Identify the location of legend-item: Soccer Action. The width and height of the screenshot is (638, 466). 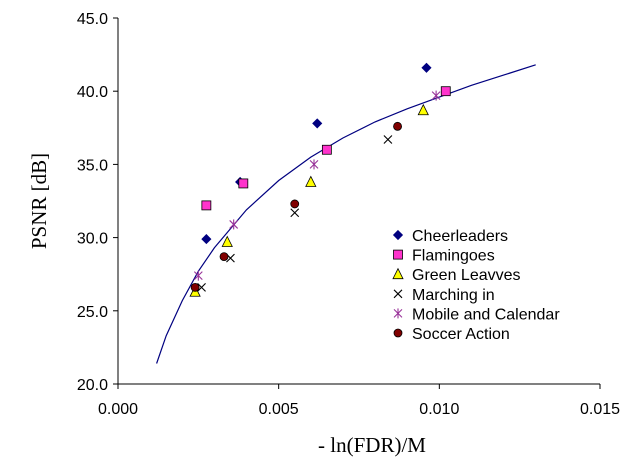
(451, 334).